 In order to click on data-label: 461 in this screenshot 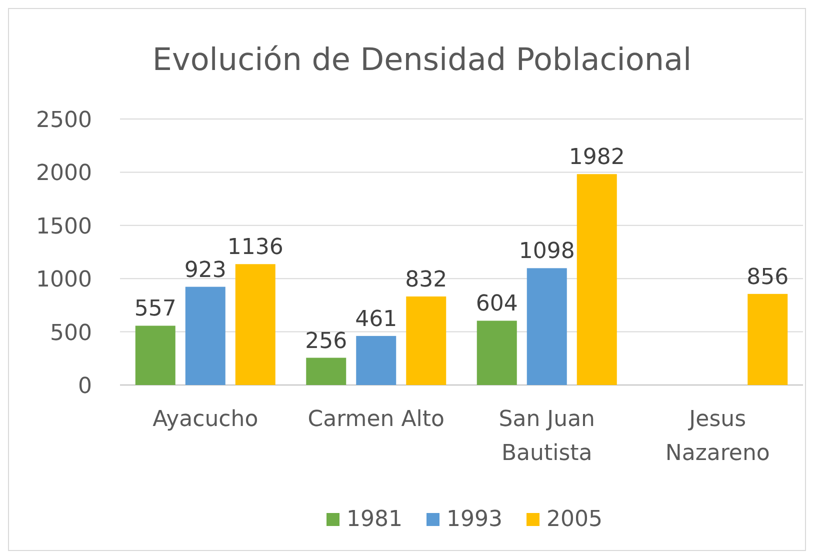, I will do `click(376, 319)`.